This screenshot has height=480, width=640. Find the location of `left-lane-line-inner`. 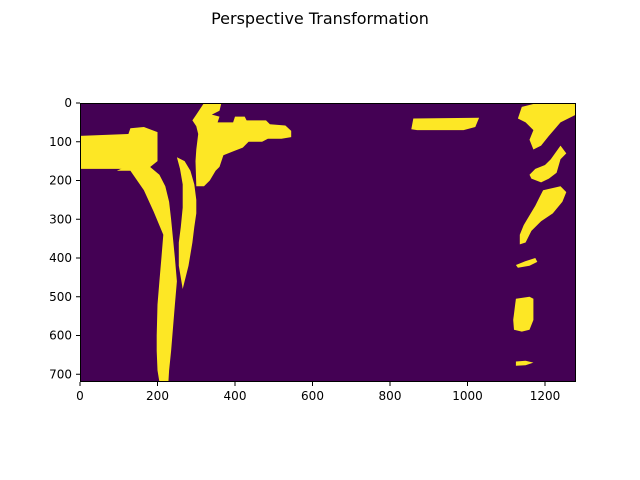

left-lane-line-inner is located at coordinates (186, 223).